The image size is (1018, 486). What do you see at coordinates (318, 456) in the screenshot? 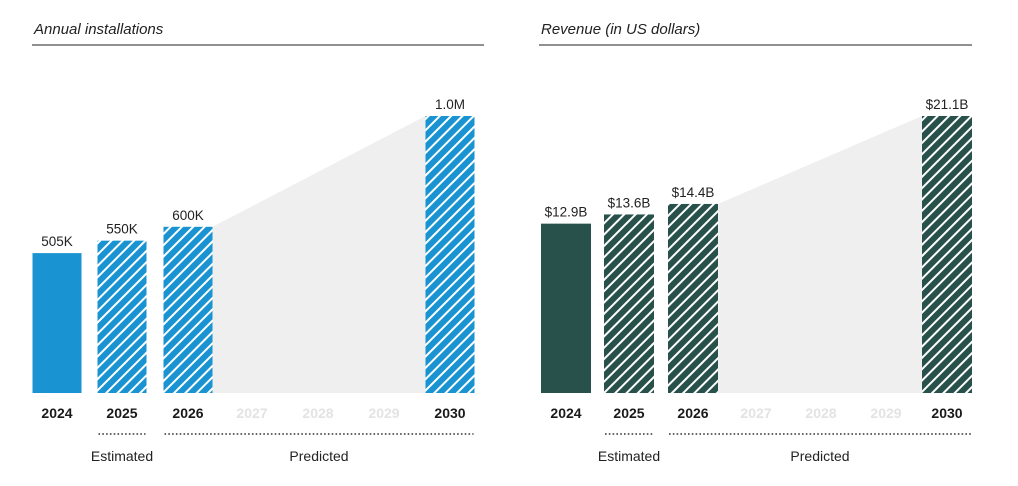
I see `installations-group-label-predicted: Predicted` at bounding box center [318, 456].